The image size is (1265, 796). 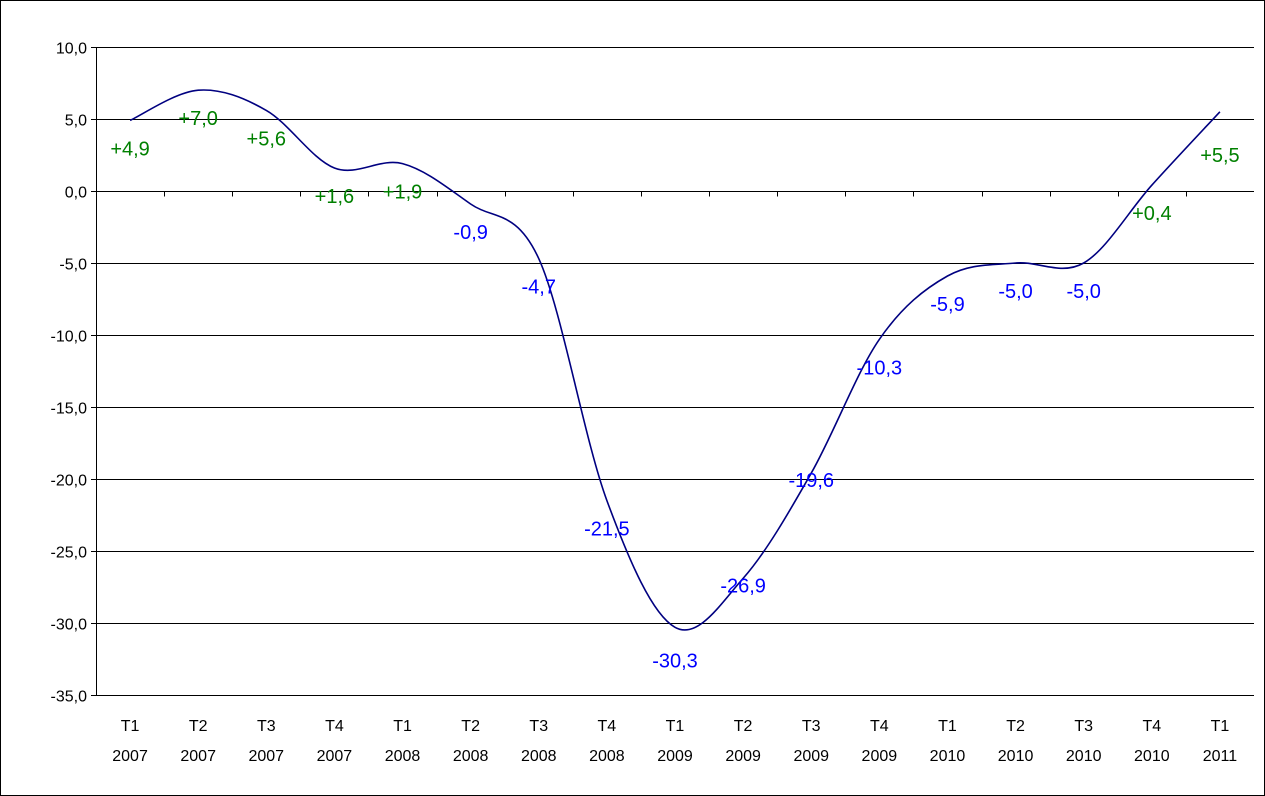 What do you see at coordinates (947, 305) in the screenshot?
I see `data-label: -5,9` at bounding box center [947, 305].